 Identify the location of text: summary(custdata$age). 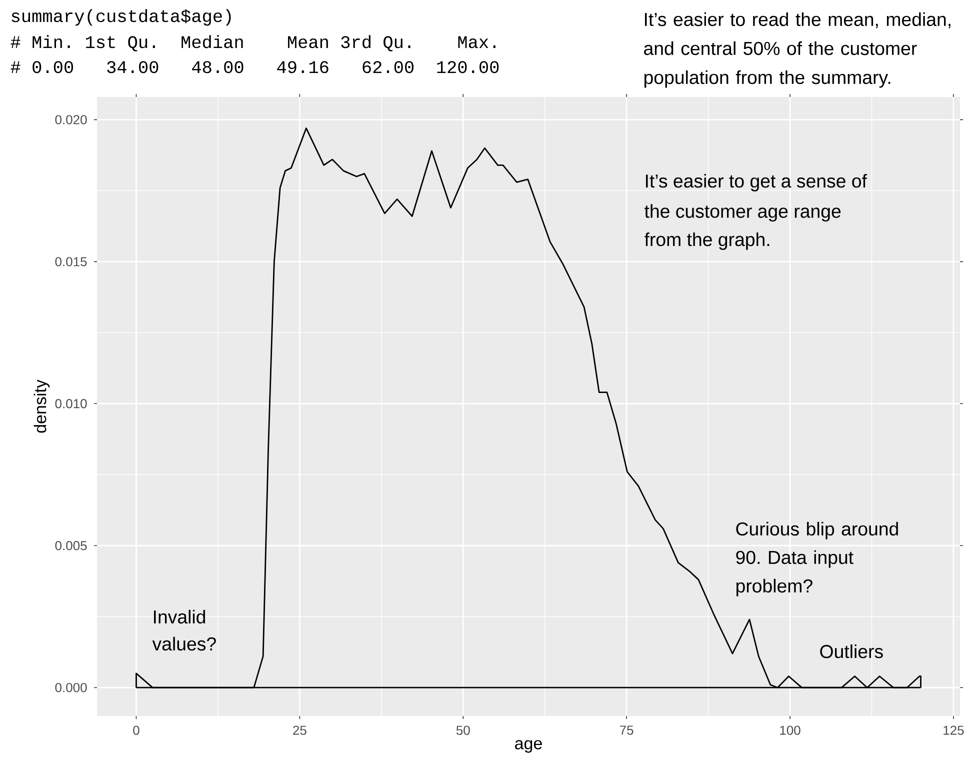
(121, 17).